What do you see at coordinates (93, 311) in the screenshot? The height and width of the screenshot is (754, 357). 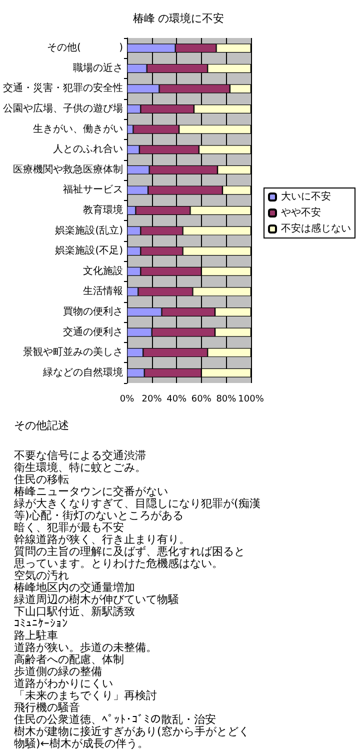 I see `y-tick-label: 買物の便利さ` at bounding box center [93, 311].